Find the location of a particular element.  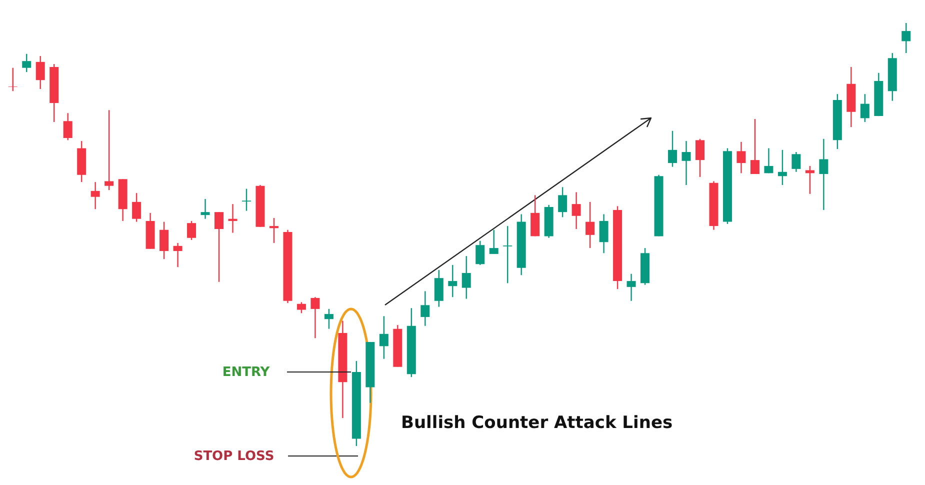

text: Bullish Counter Attack Lines is located at coordinates (537, 423).